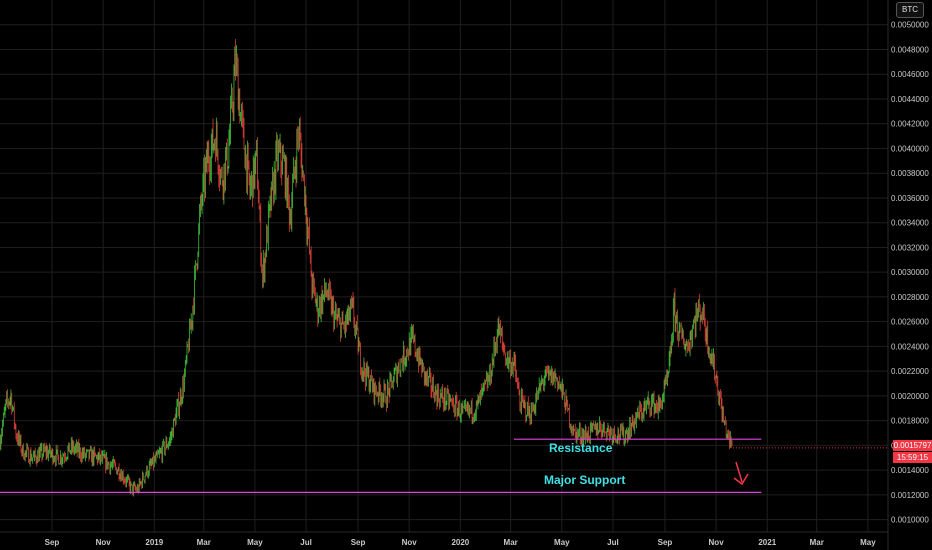 Image resolution: width=932 pixels, height=550 pixels. Describe the element at coordinates (910, 371) in the screenshot. I see `y-tick-label: 0.0022000` at that location.